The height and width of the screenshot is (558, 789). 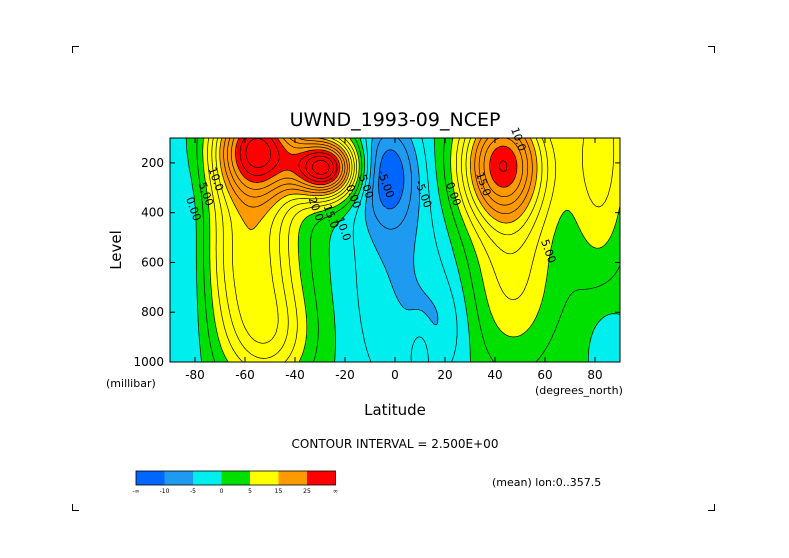 What do you see at coordinates (395, 444) in the screenshot?
I see `contour-interval-text: CONTOUR INTERVAL = 2.500E+00` at bounding box center [395, 444].